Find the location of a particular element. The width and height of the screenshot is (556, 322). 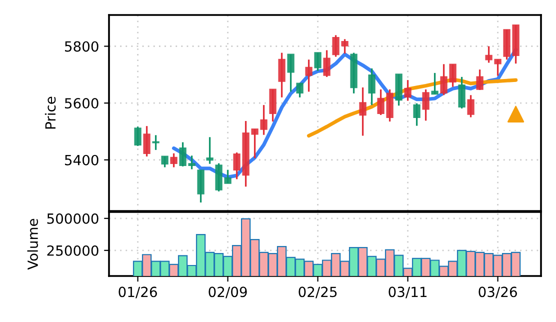

y-tick-label: 500000 is located at coordinates (72, 218).